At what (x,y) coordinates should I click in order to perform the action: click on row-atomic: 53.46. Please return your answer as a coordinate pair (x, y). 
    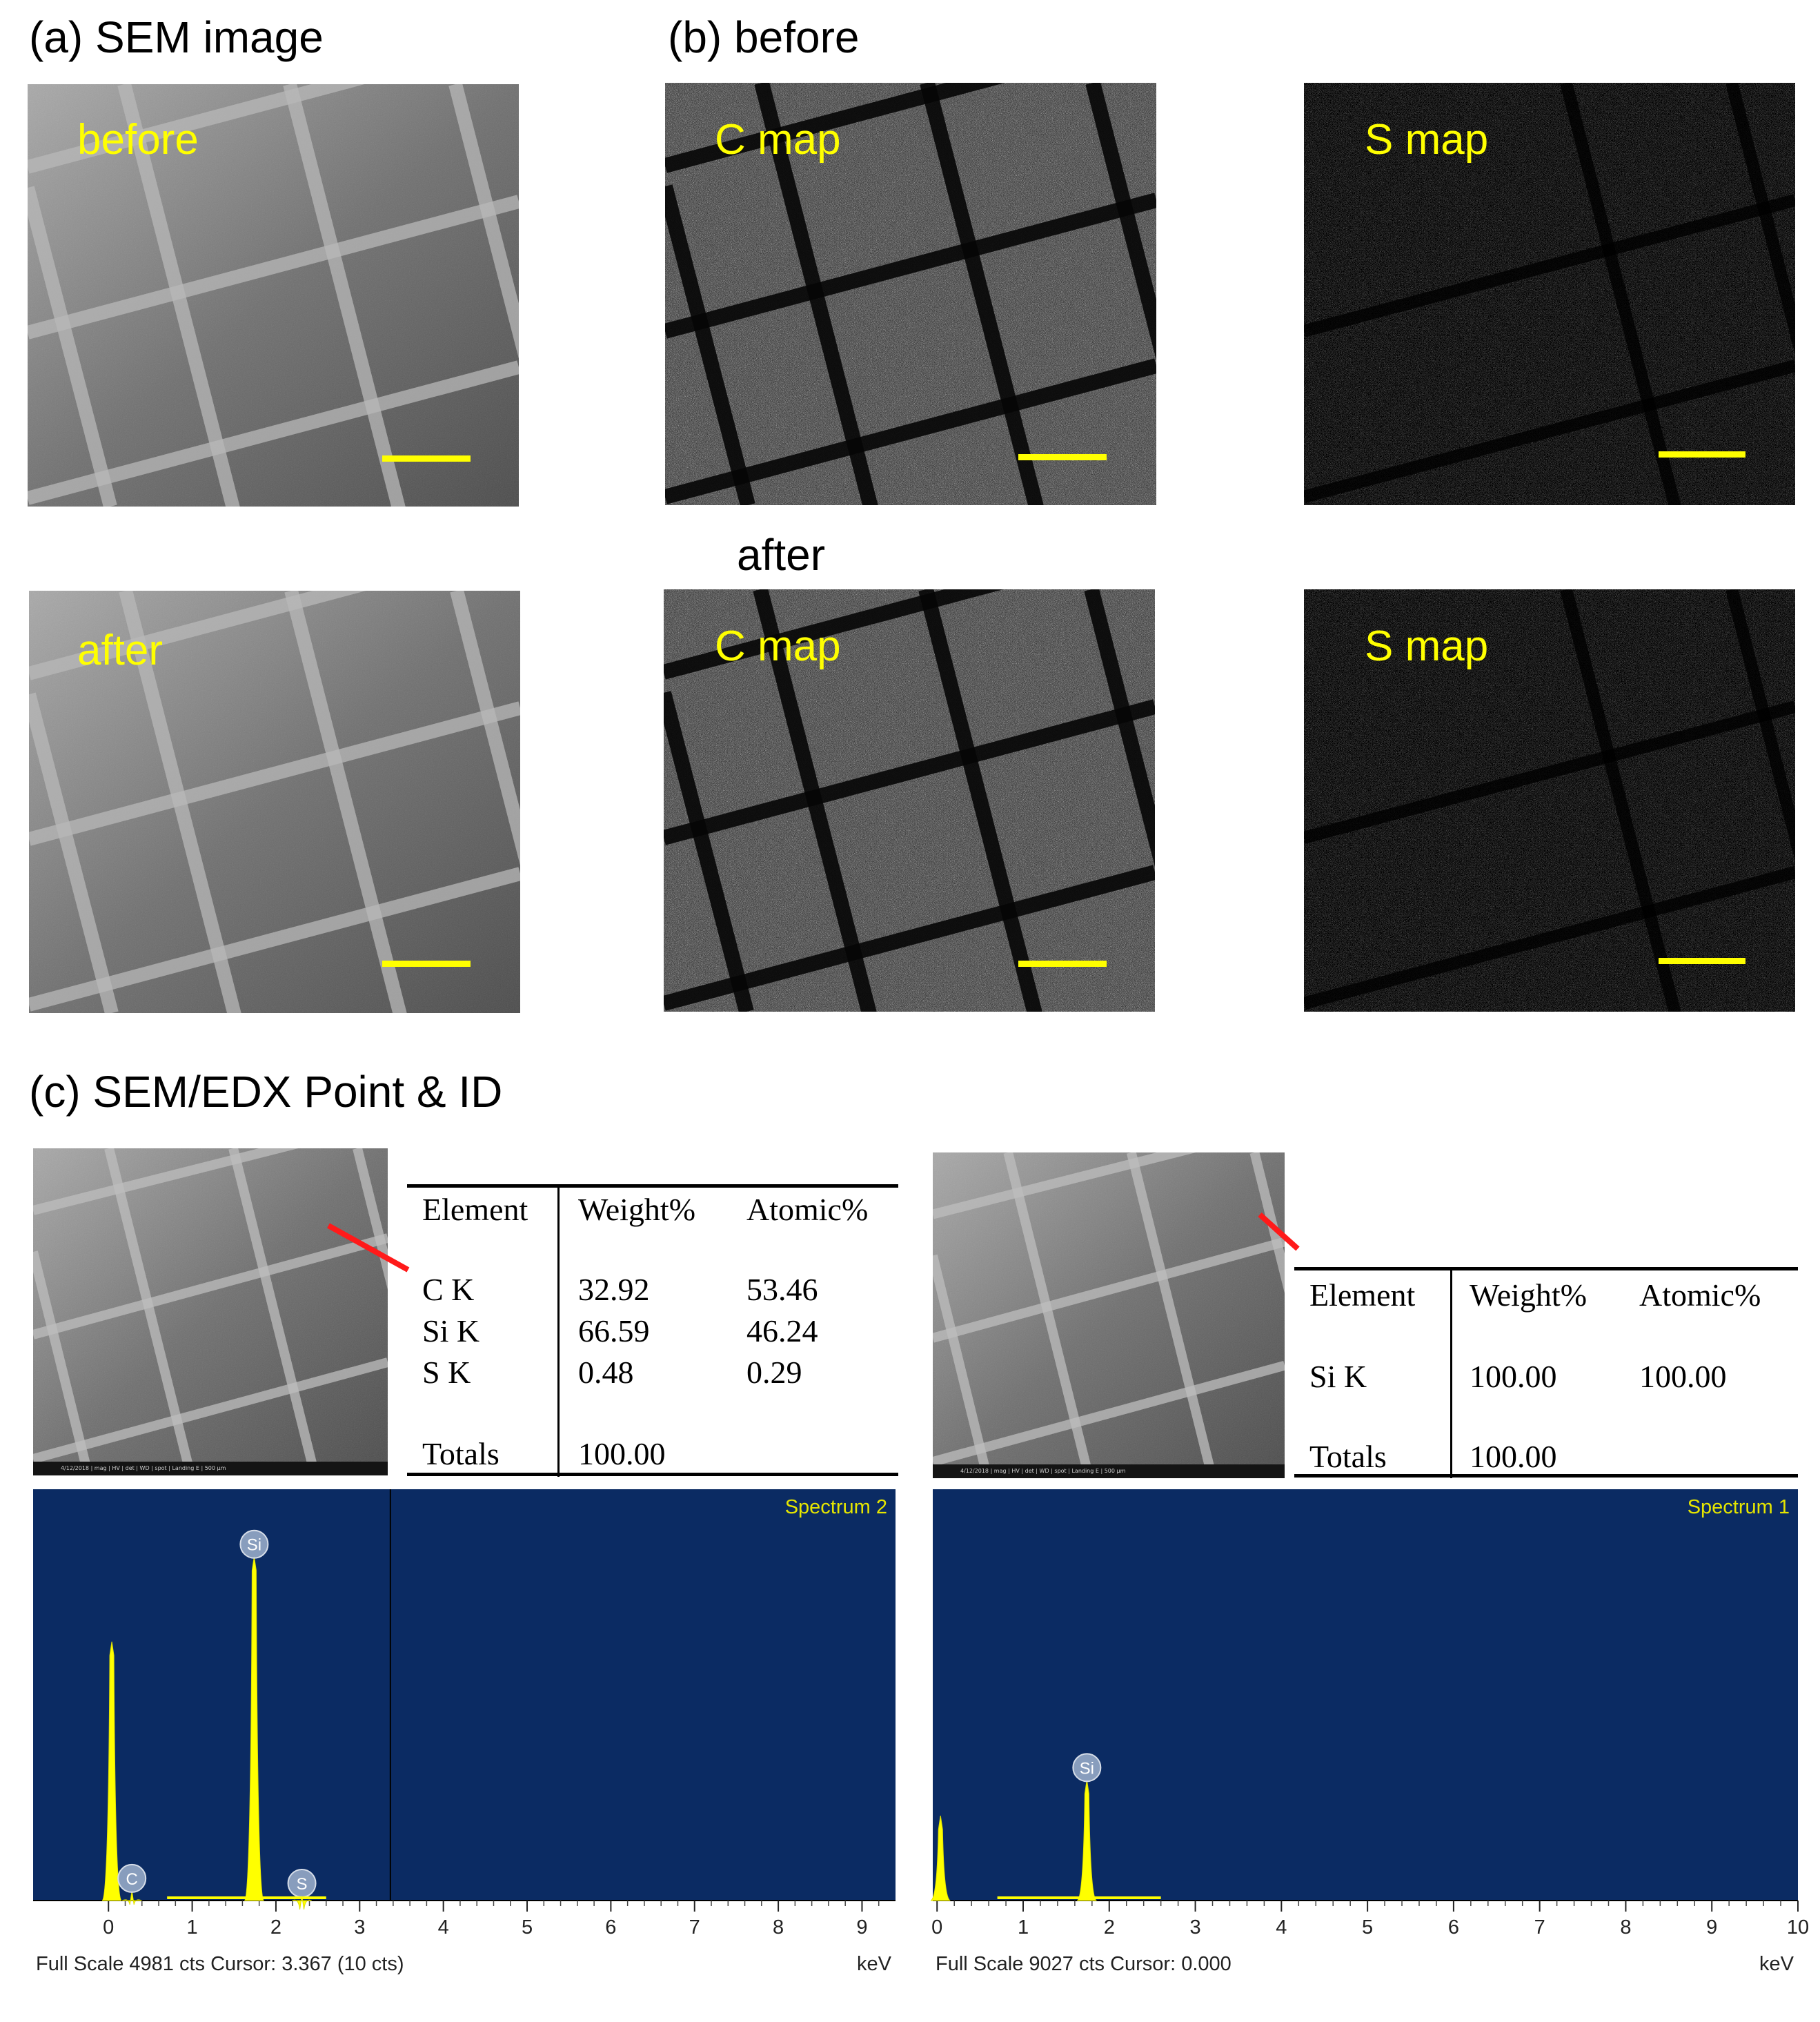
    Looking at the image, I should click on (782, 1289).